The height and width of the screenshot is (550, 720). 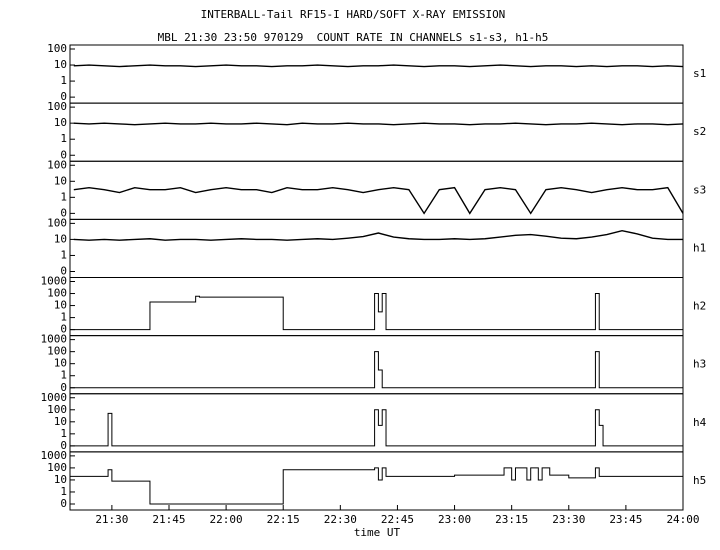 What do you see at coordinates (699, 247) in the screenshot?
I see `panel-label: h1` at bounding box center [699, 247].